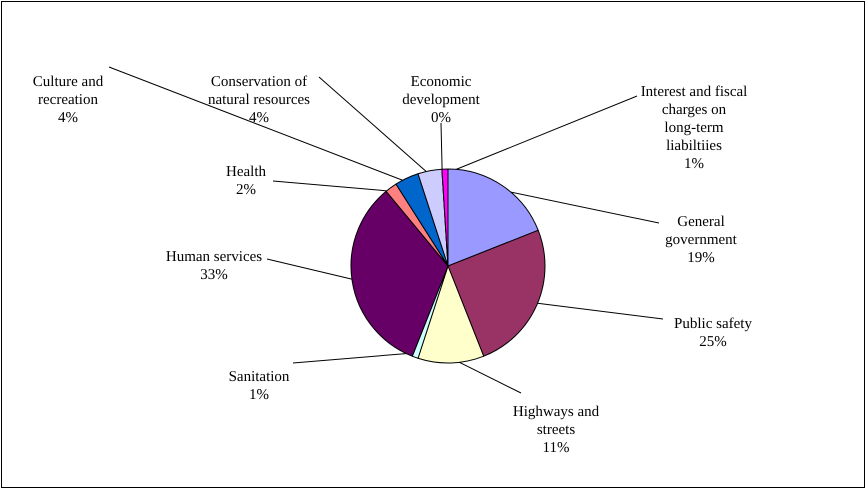 The height and width of the screenshot is (488, 865). Describe the element at coordinates (214, 275) in the screenshot. I see `data-label: 33%` at that location.